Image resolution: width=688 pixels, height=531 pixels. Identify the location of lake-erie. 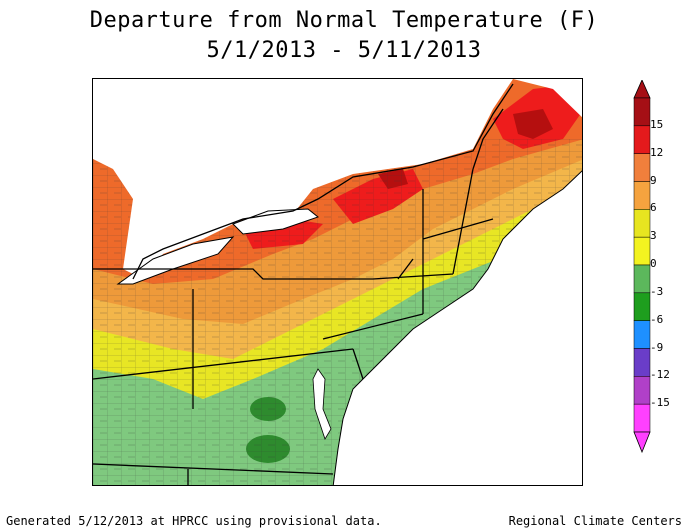
(175, 260).